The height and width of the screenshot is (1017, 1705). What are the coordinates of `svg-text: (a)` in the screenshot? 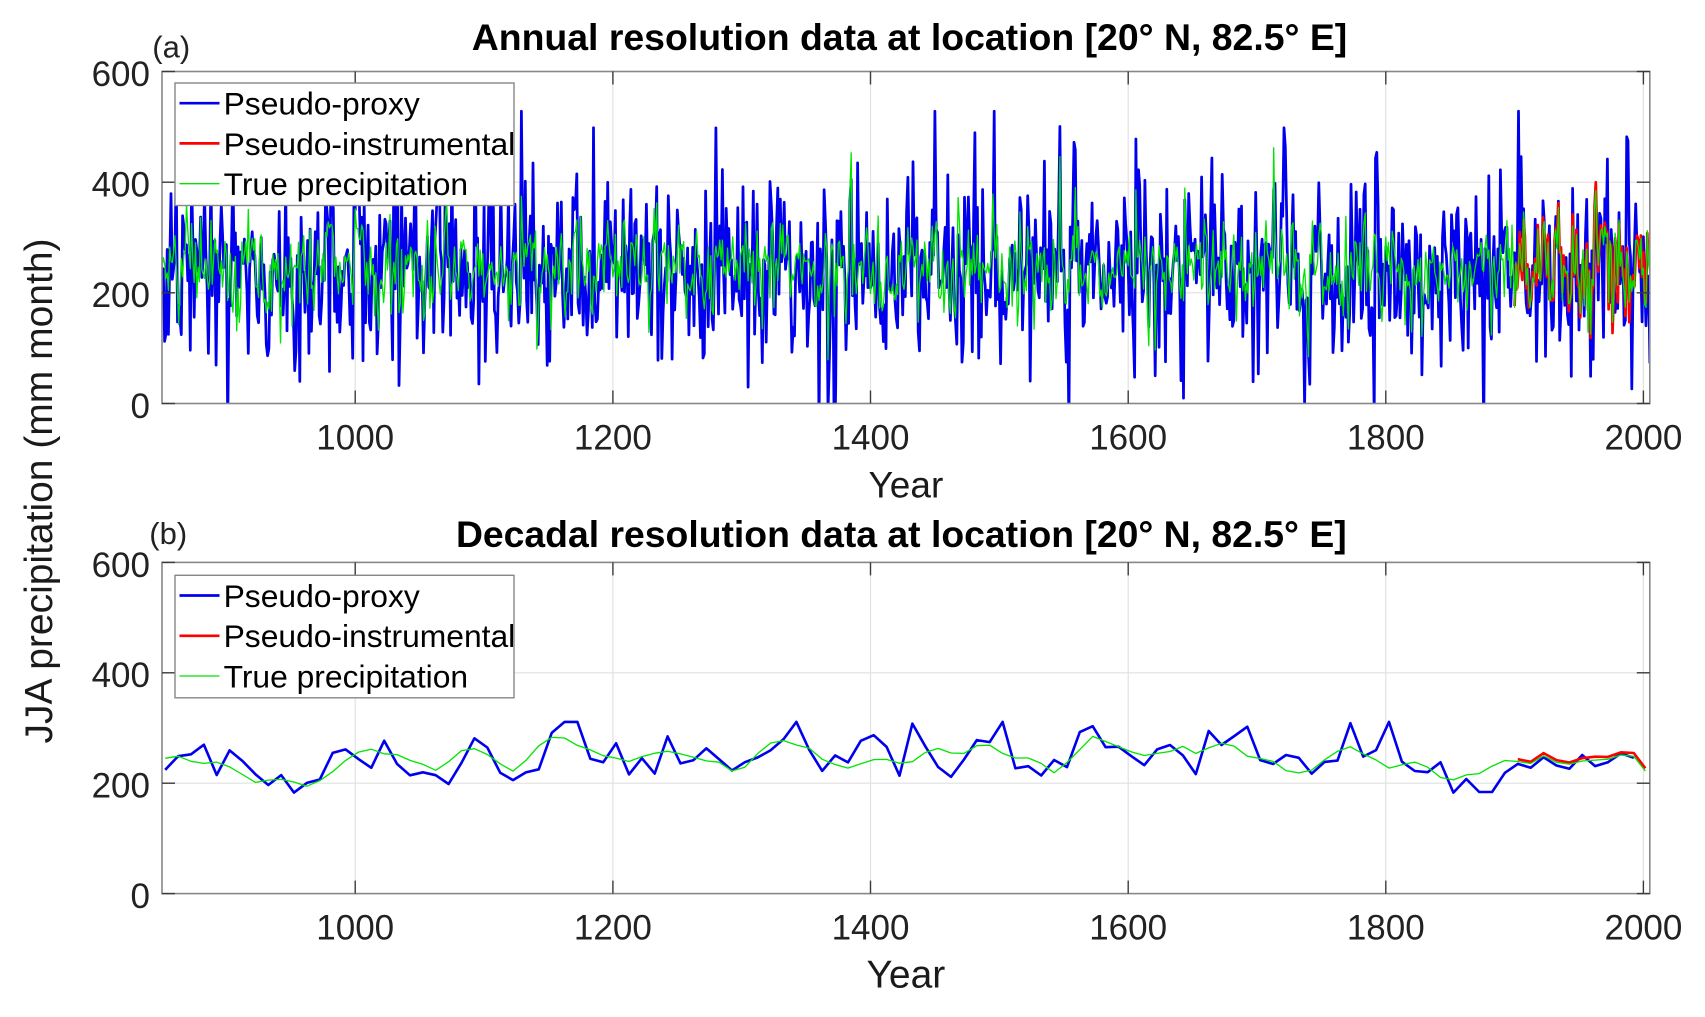 It's located at (171, 47).